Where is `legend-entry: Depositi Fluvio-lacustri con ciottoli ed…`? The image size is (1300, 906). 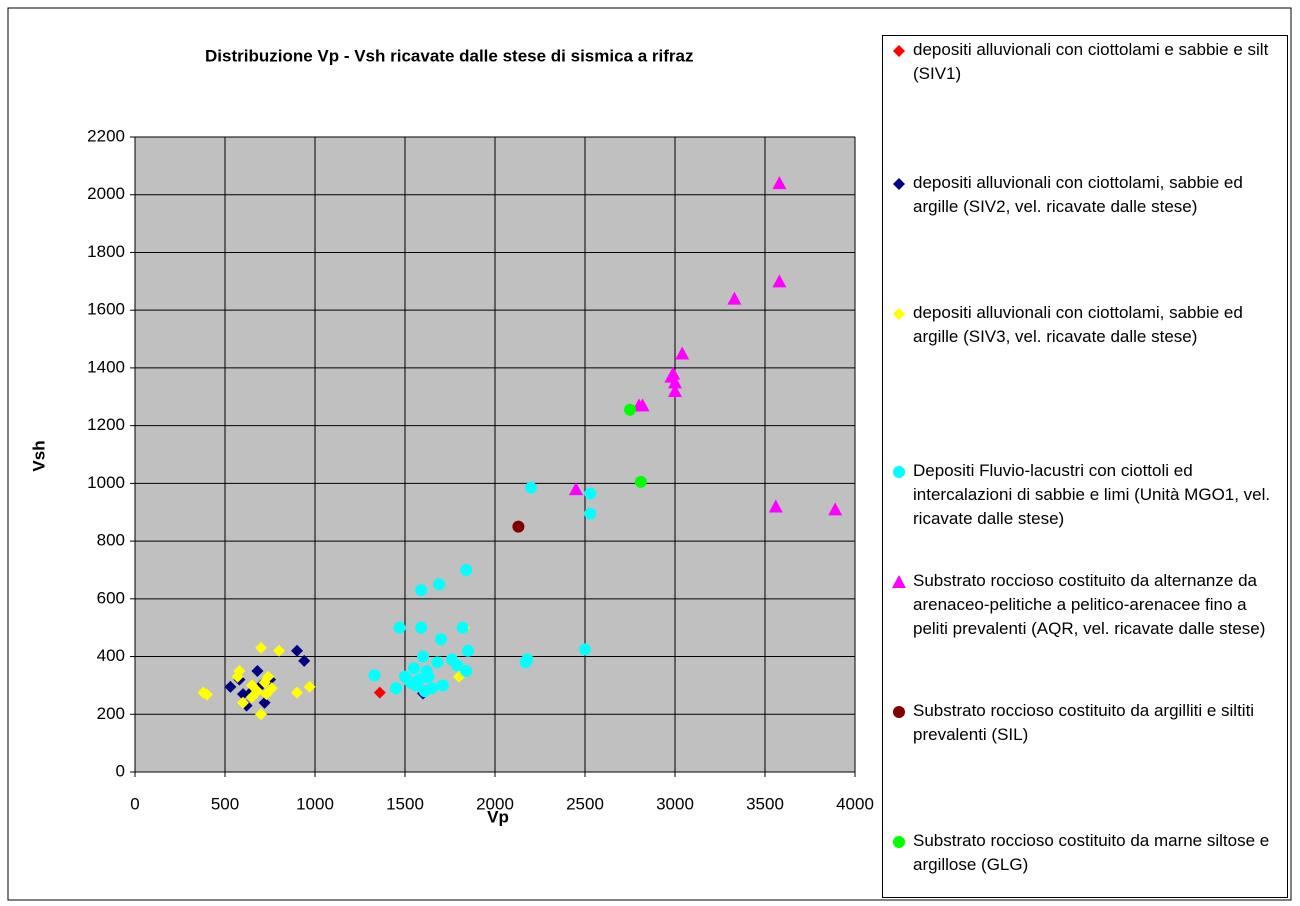 legend-entry: Depositi Fluvio-lacustri con ciottoli ed… is located at coordinates (1081, 495).